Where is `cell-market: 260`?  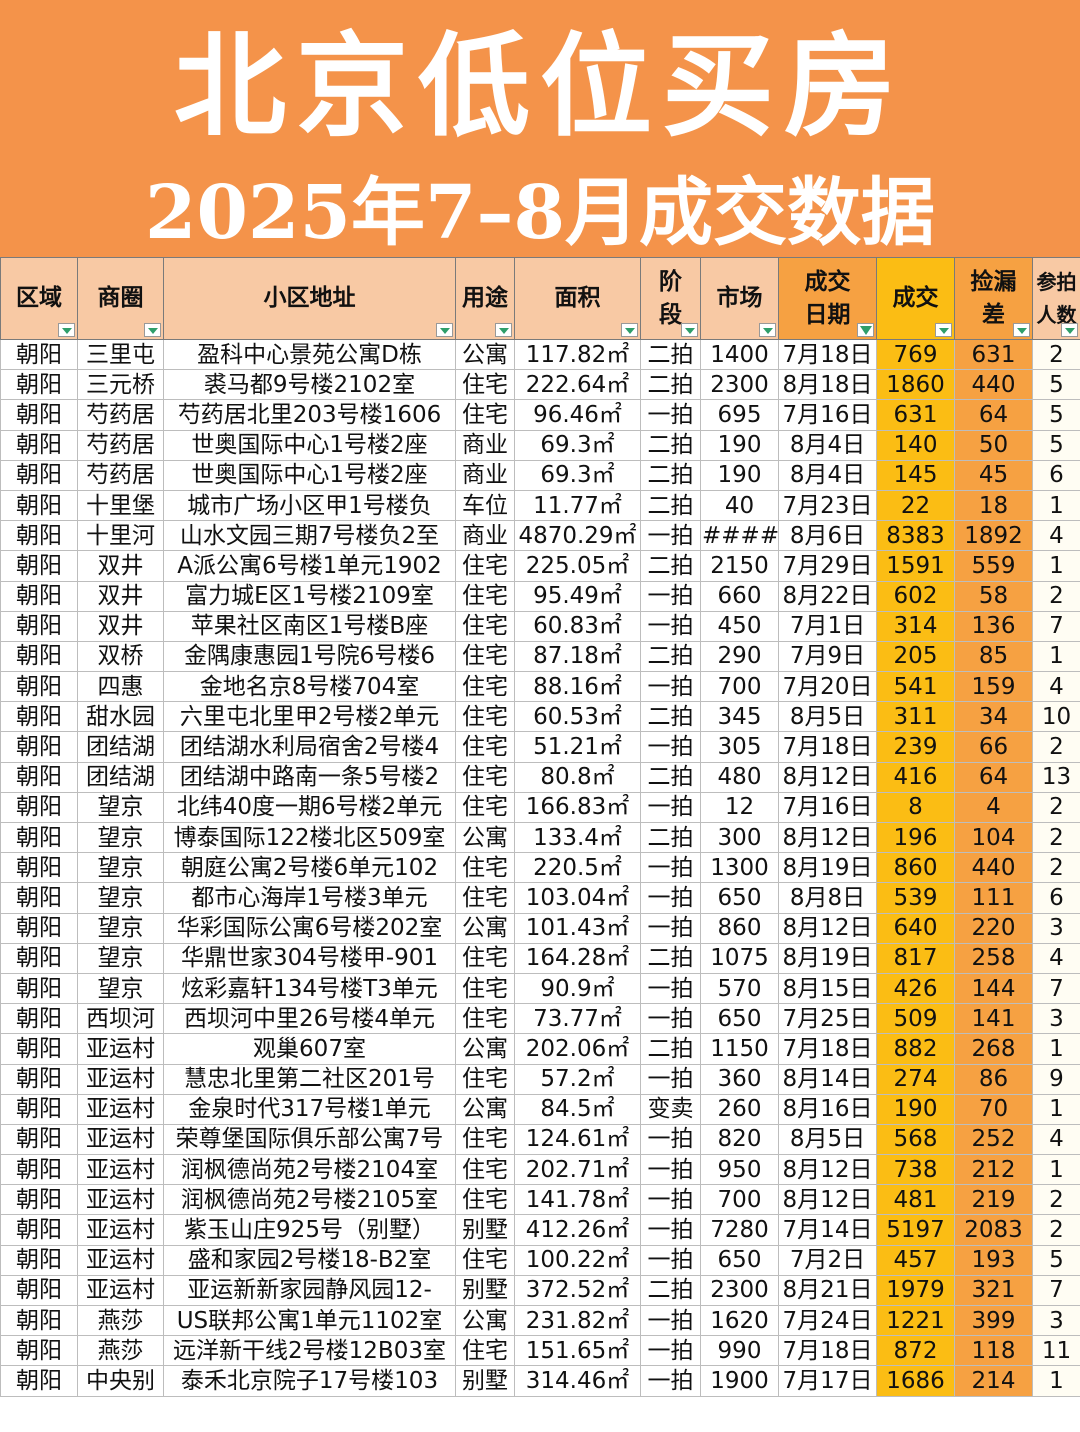 cell-market: 260 is located at coordinates (739, 1109).